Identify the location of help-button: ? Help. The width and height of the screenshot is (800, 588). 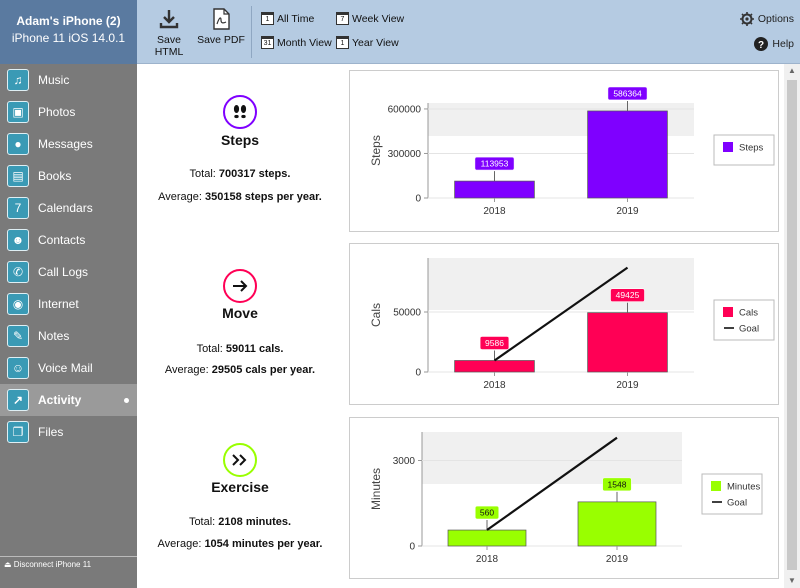
(774, 44).